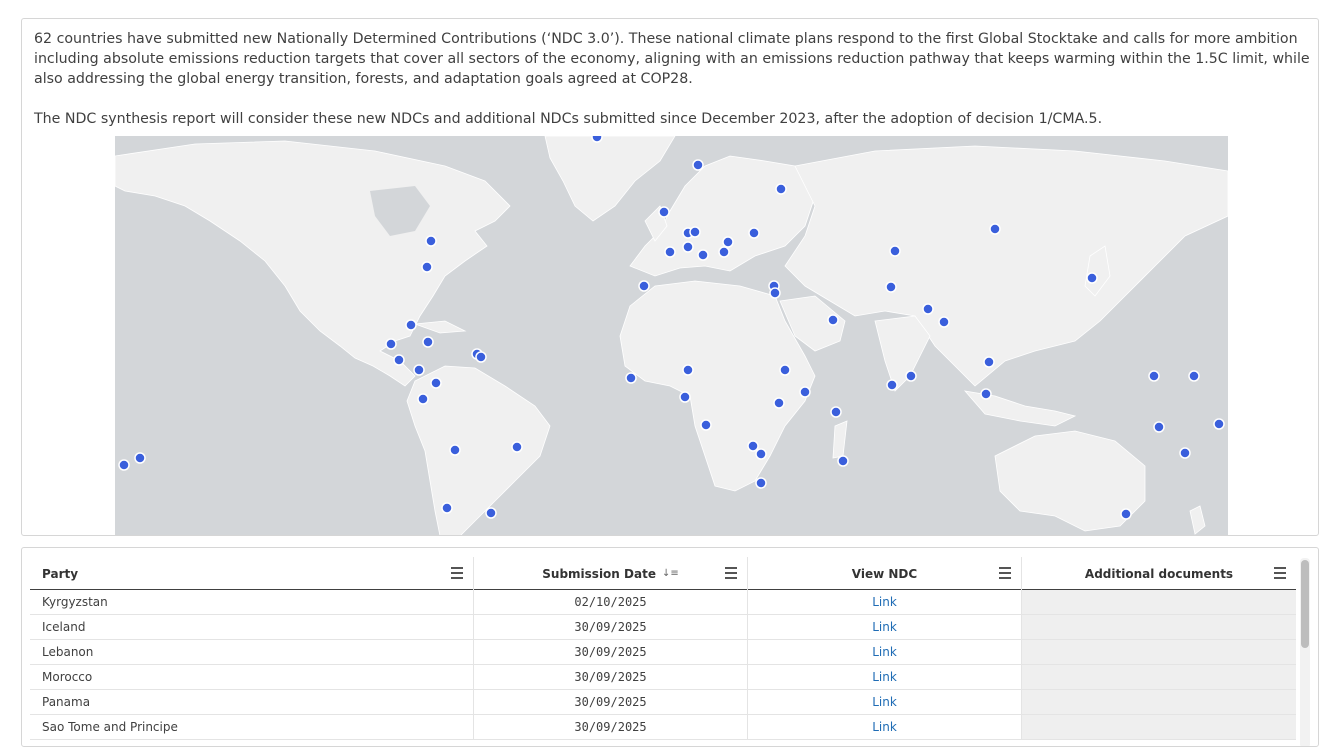 This screenshot has height=747, width=1335. I want to click on cell-party: Lebanon, so click(252, 652).